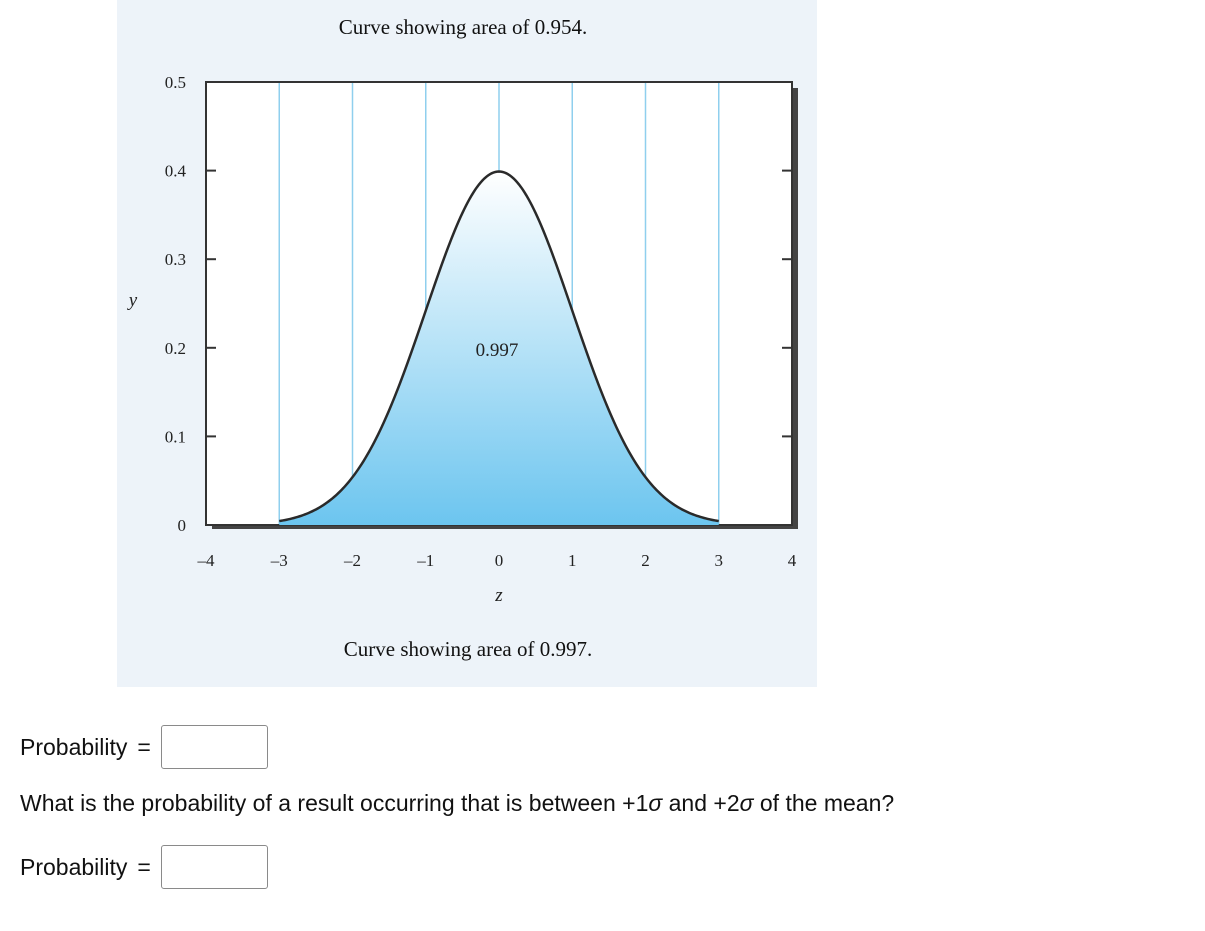  What do you see at coordinates (719, 560) in the screenshot?
I see `x-tick-label: 3` at bounding box center [719, 560].